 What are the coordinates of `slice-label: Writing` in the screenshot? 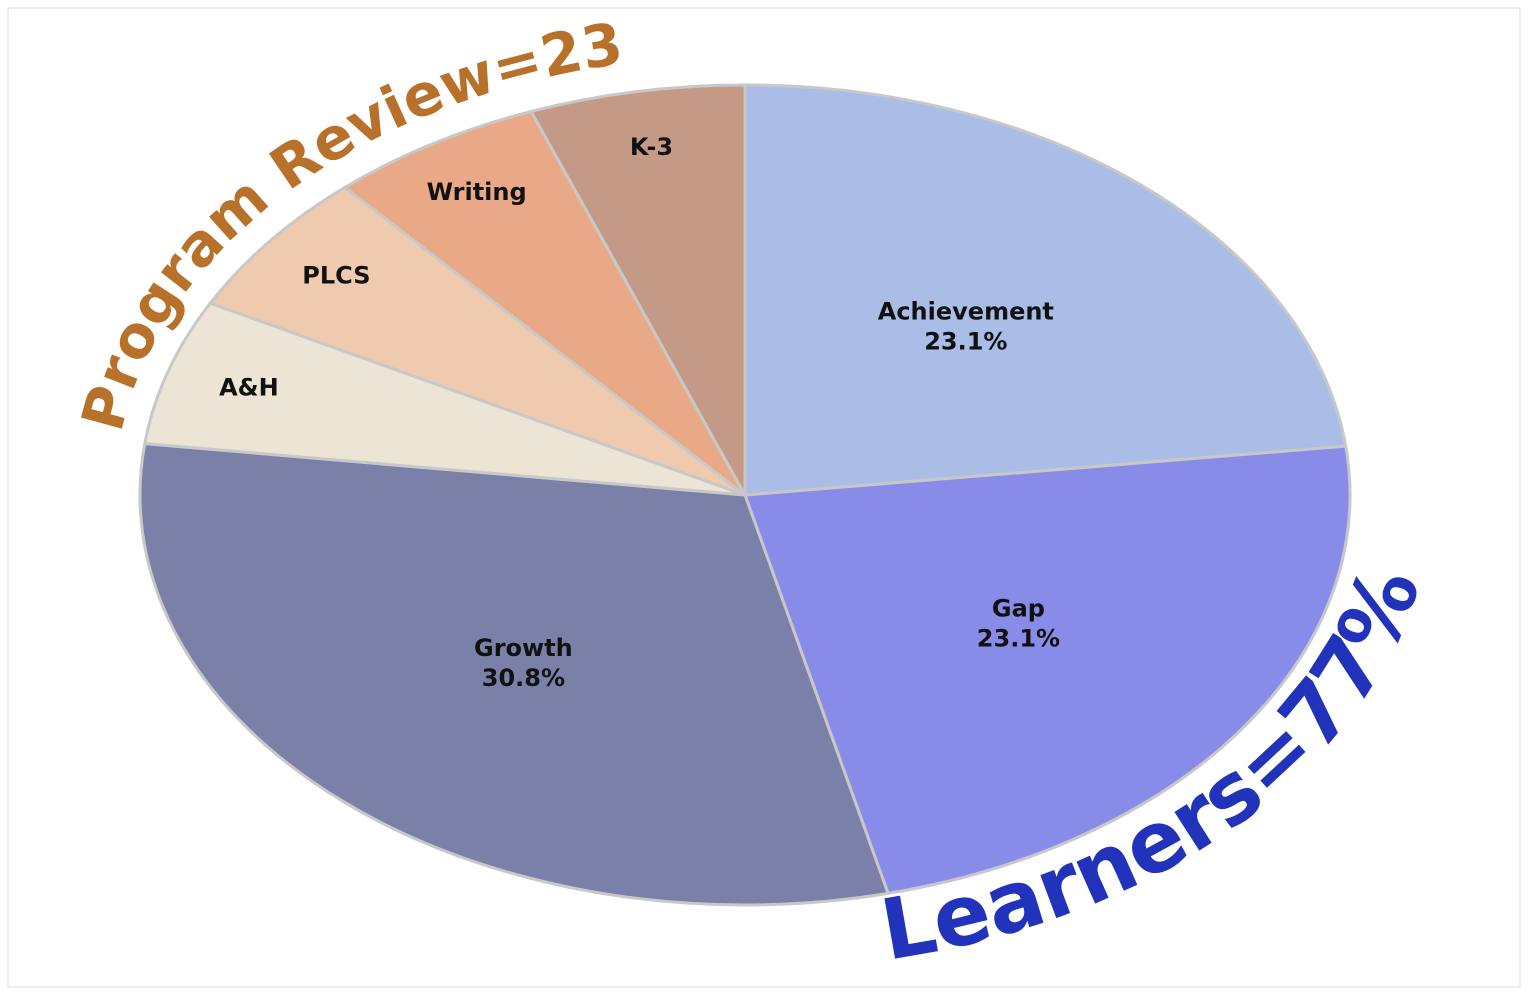 It's located at (477, 192).